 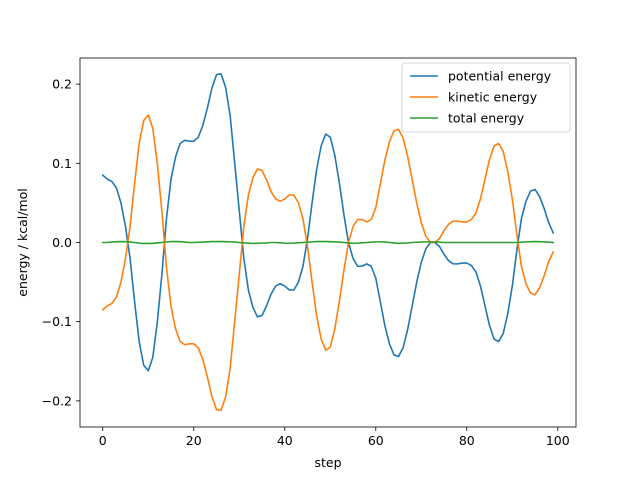 I want to click on x-tick-label: 40, so click(x=285, y=440).